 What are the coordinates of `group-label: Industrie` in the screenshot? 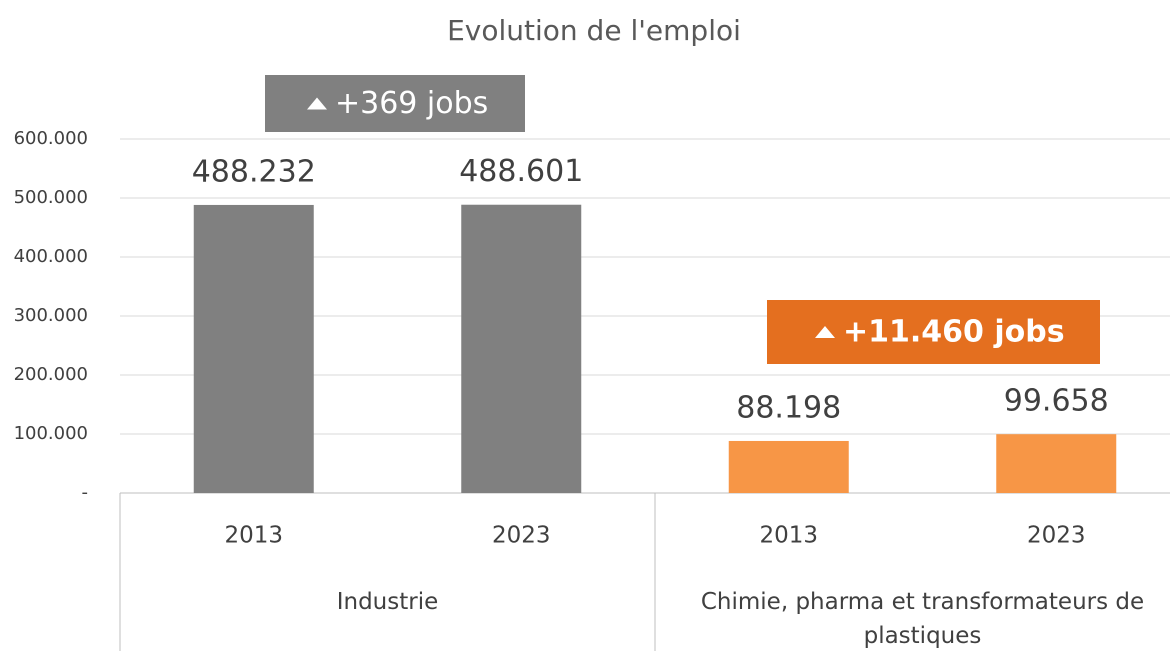 It's located at (387, 602).